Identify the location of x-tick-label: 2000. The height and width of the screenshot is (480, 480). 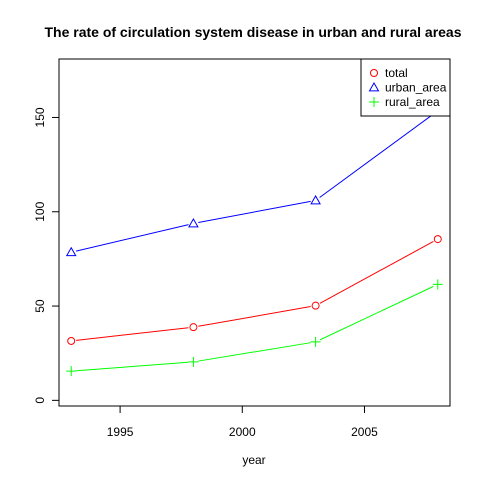
(242, 432).